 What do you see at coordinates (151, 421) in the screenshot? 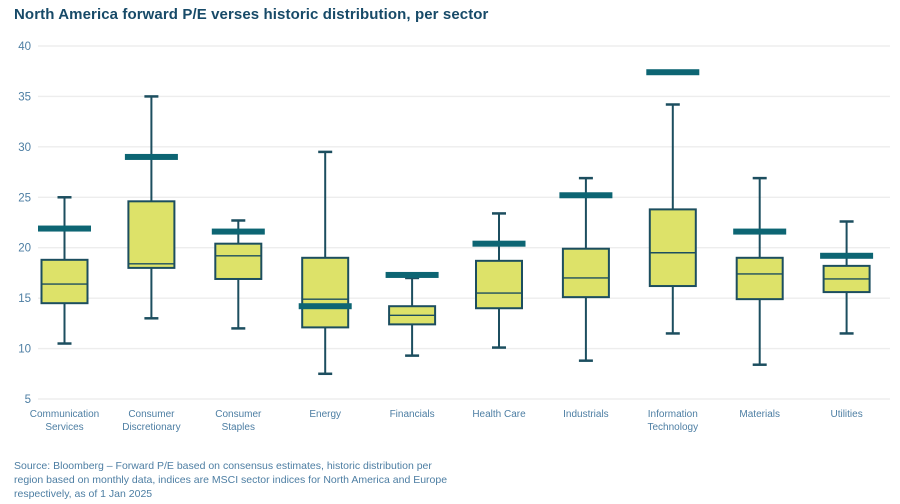
I see `x-category-label: Consumer Discretionary` at bounding box center [151, 421].